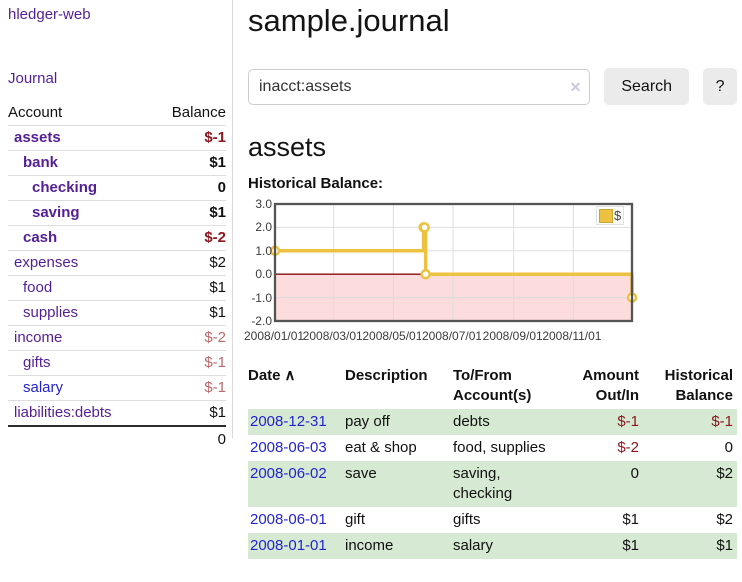  What do you see at coordinates (38, 287) in the screenshot?
I see `account-link: food` at bounding box center [38, 287].